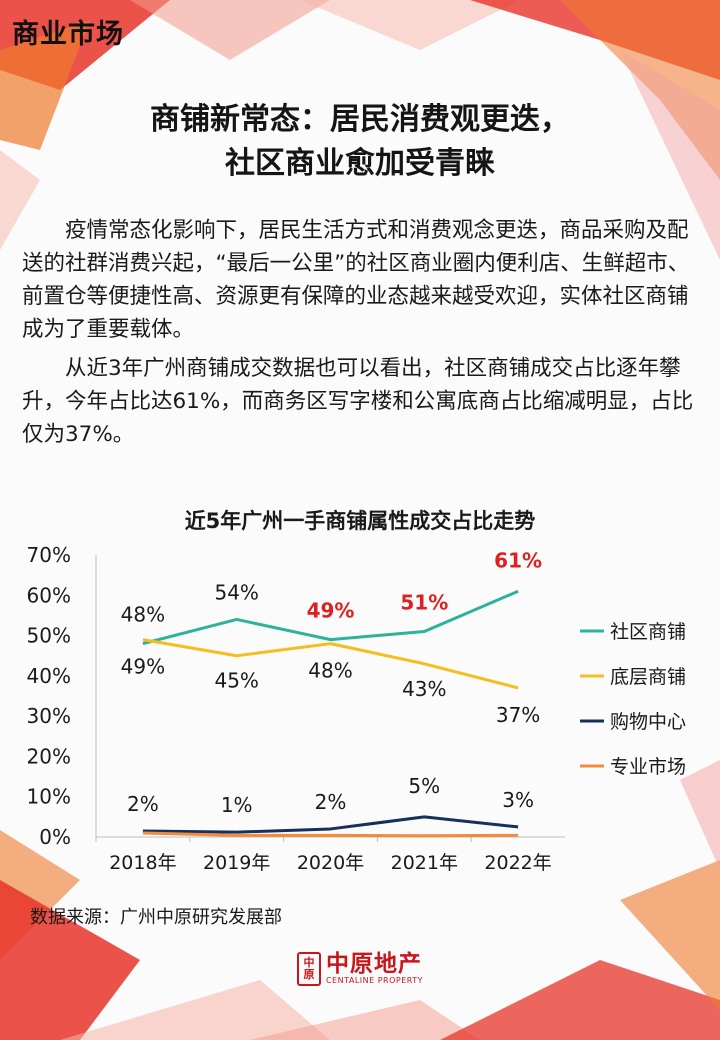 The image size is (720, 1040). Describe the element at coordinates (142, 863) in the screenshot. I see `x-tick-label: 2018年` at that location.